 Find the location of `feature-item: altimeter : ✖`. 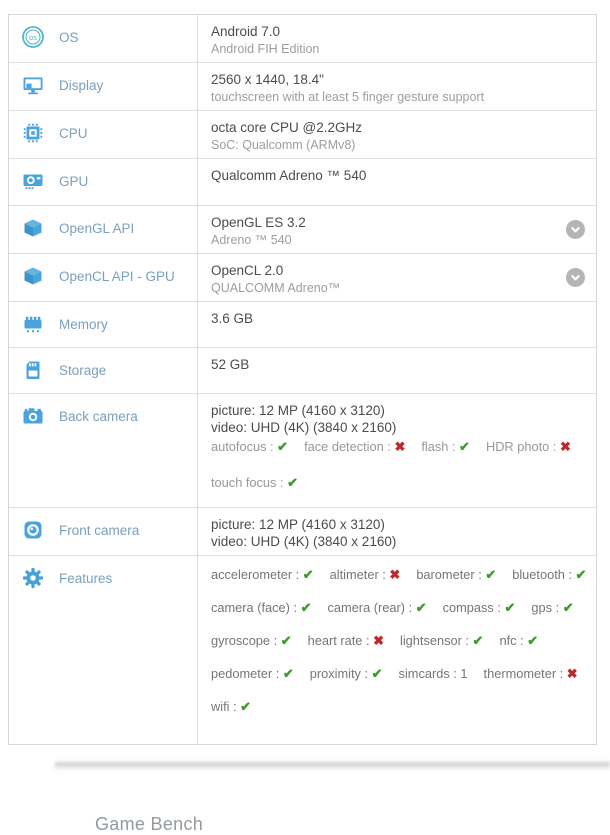

feature-item: altimeter : ✖ is located at coordinates (365, 574).